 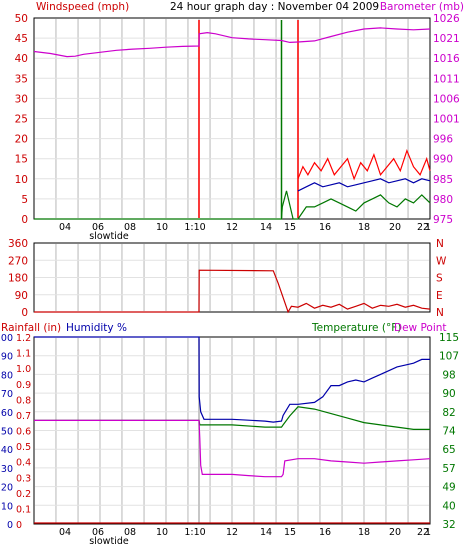 What do you see at coordinates (449, 432) in the screenshot?
I see `temp-ytick: 74` at bounding box center [449, 432].